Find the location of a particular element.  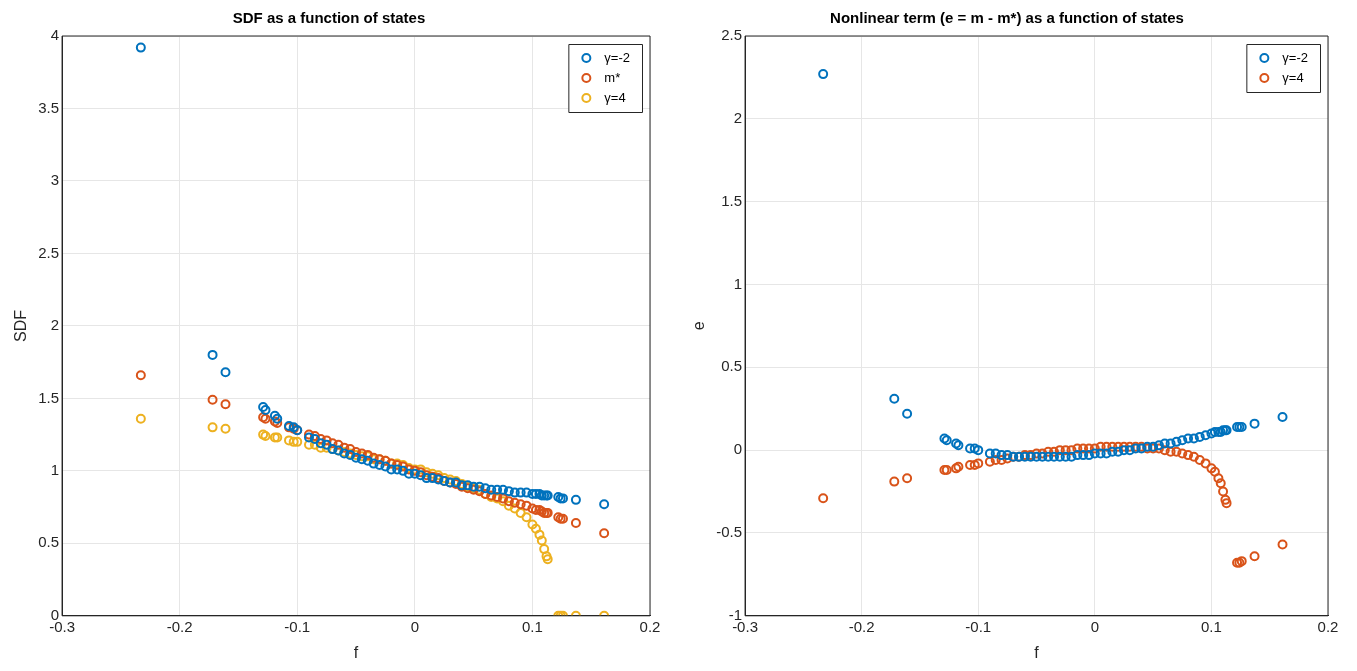

y-tick-label: 4 is located at coordinates (55, 35).